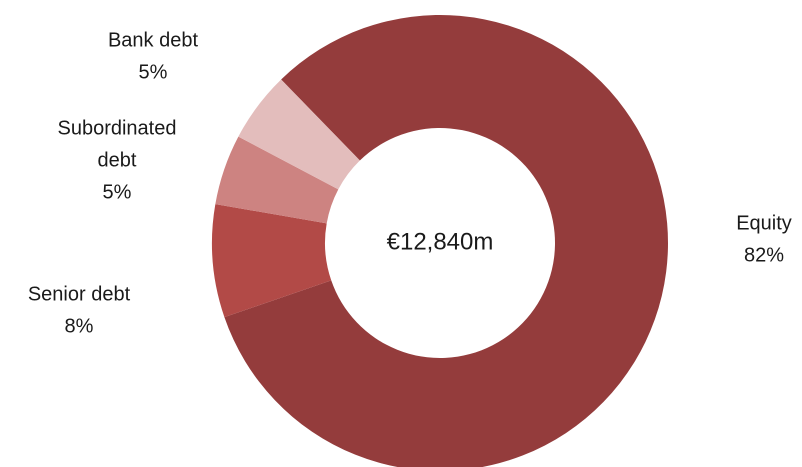 Image resolution: width=802 pixels, height=467 pixels. Describe the element at coordinates (79, 294) in the screenshot. I see `slice-label-senior-debt: Senior debt` at that location.